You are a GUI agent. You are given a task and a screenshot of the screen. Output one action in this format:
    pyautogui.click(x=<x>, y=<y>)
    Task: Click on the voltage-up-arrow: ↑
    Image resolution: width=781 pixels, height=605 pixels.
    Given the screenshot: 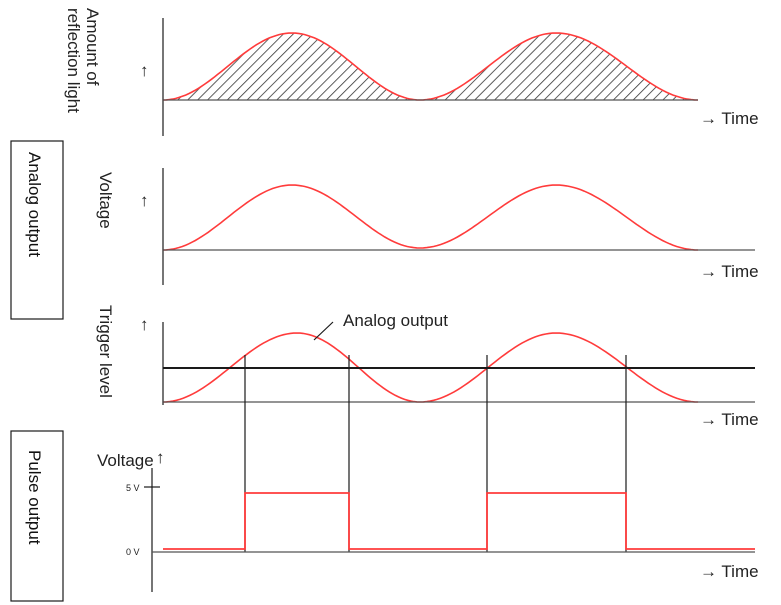 What is the action you would take?
    pyautogui.click(x=144, y=200)
    